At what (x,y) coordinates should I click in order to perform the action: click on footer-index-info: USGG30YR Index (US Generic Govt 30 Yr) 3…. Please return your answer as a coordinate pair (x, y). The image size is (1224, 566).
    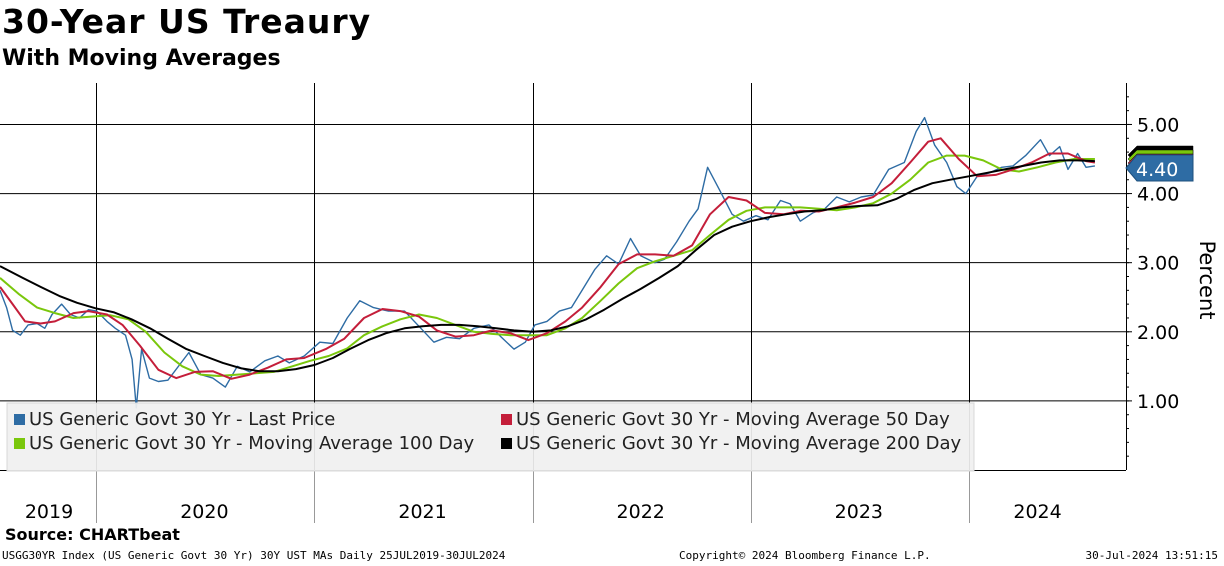
    Looking at the image, I should click on (254, 555).